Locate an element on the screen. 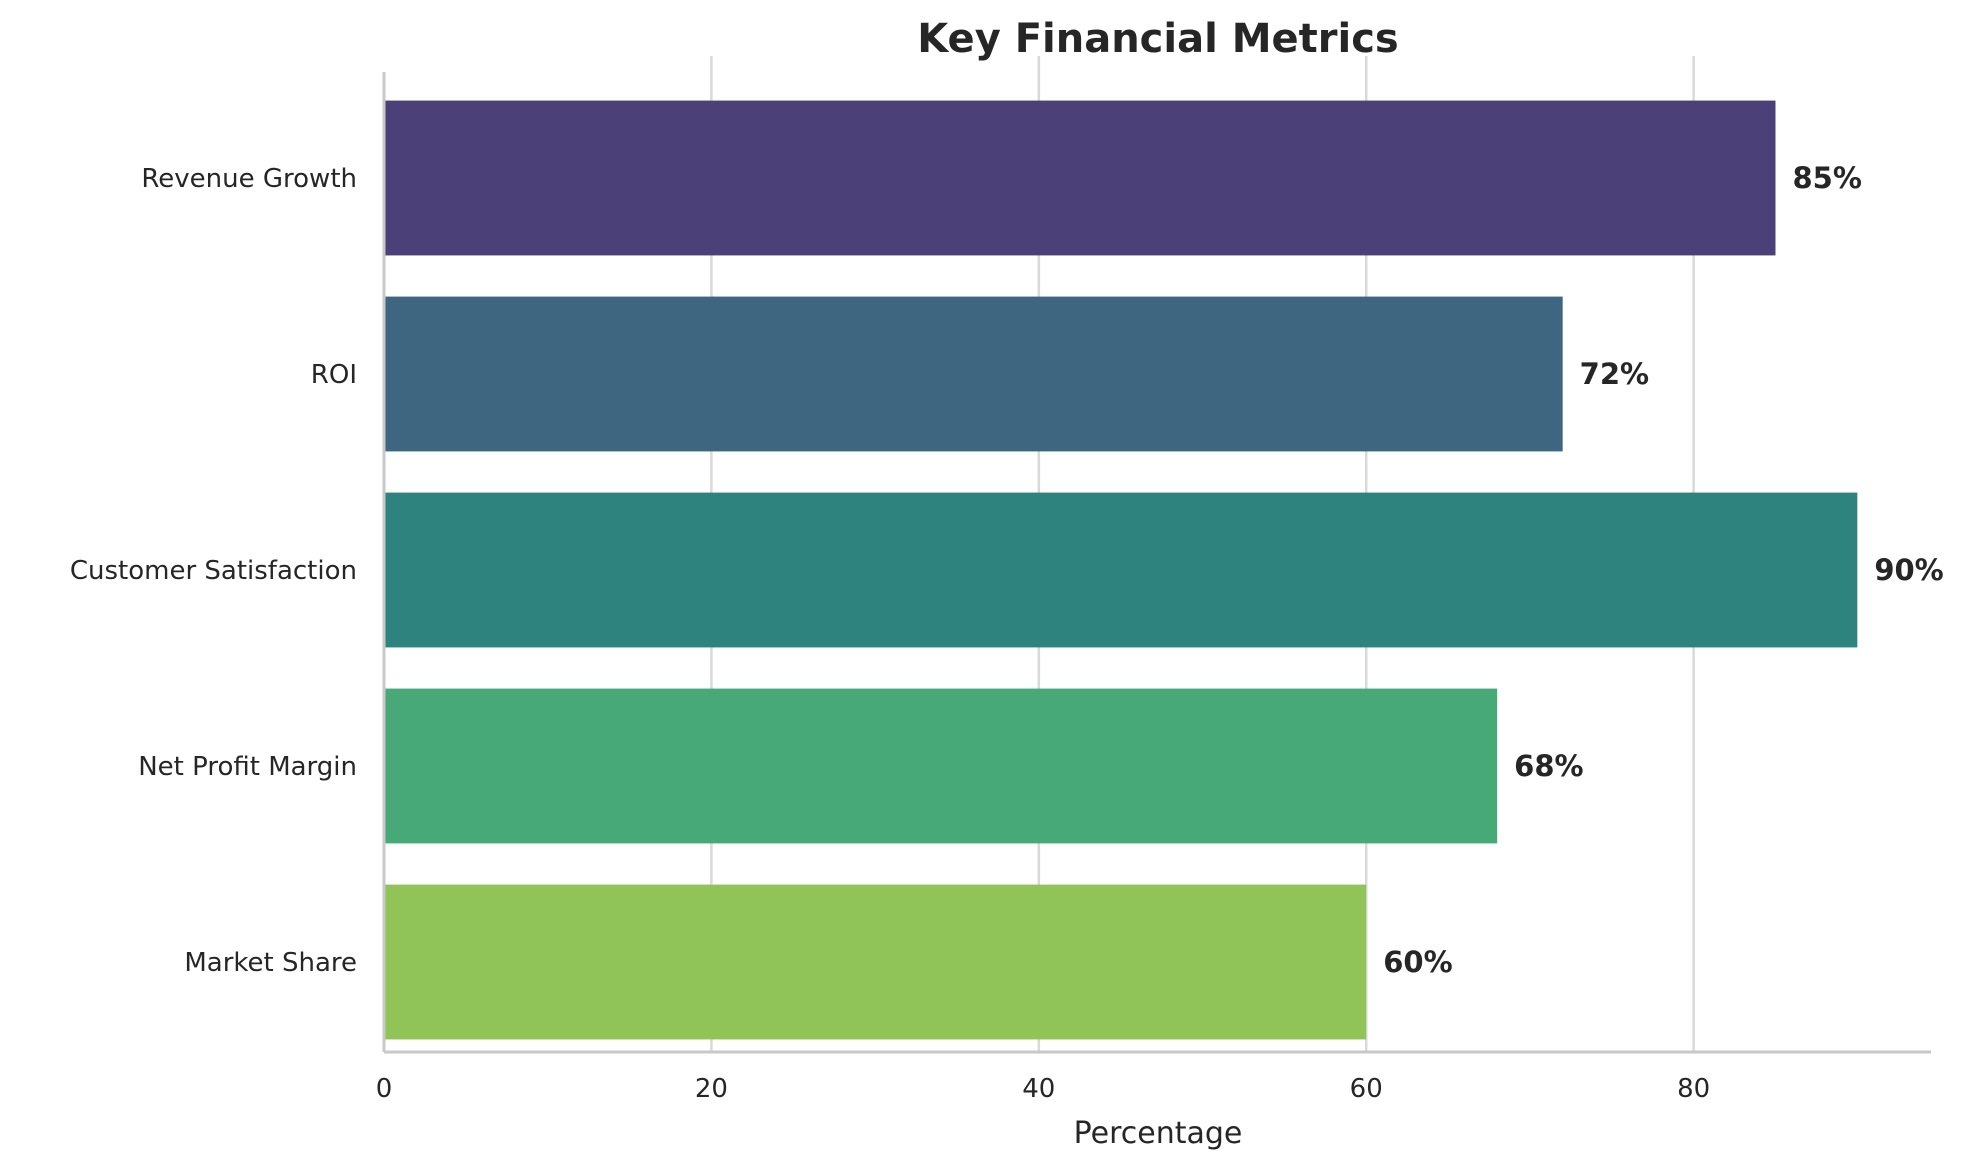 The image size is (1968, 1172). bar-value-label: 60% is located at coordinates (1417, 962).